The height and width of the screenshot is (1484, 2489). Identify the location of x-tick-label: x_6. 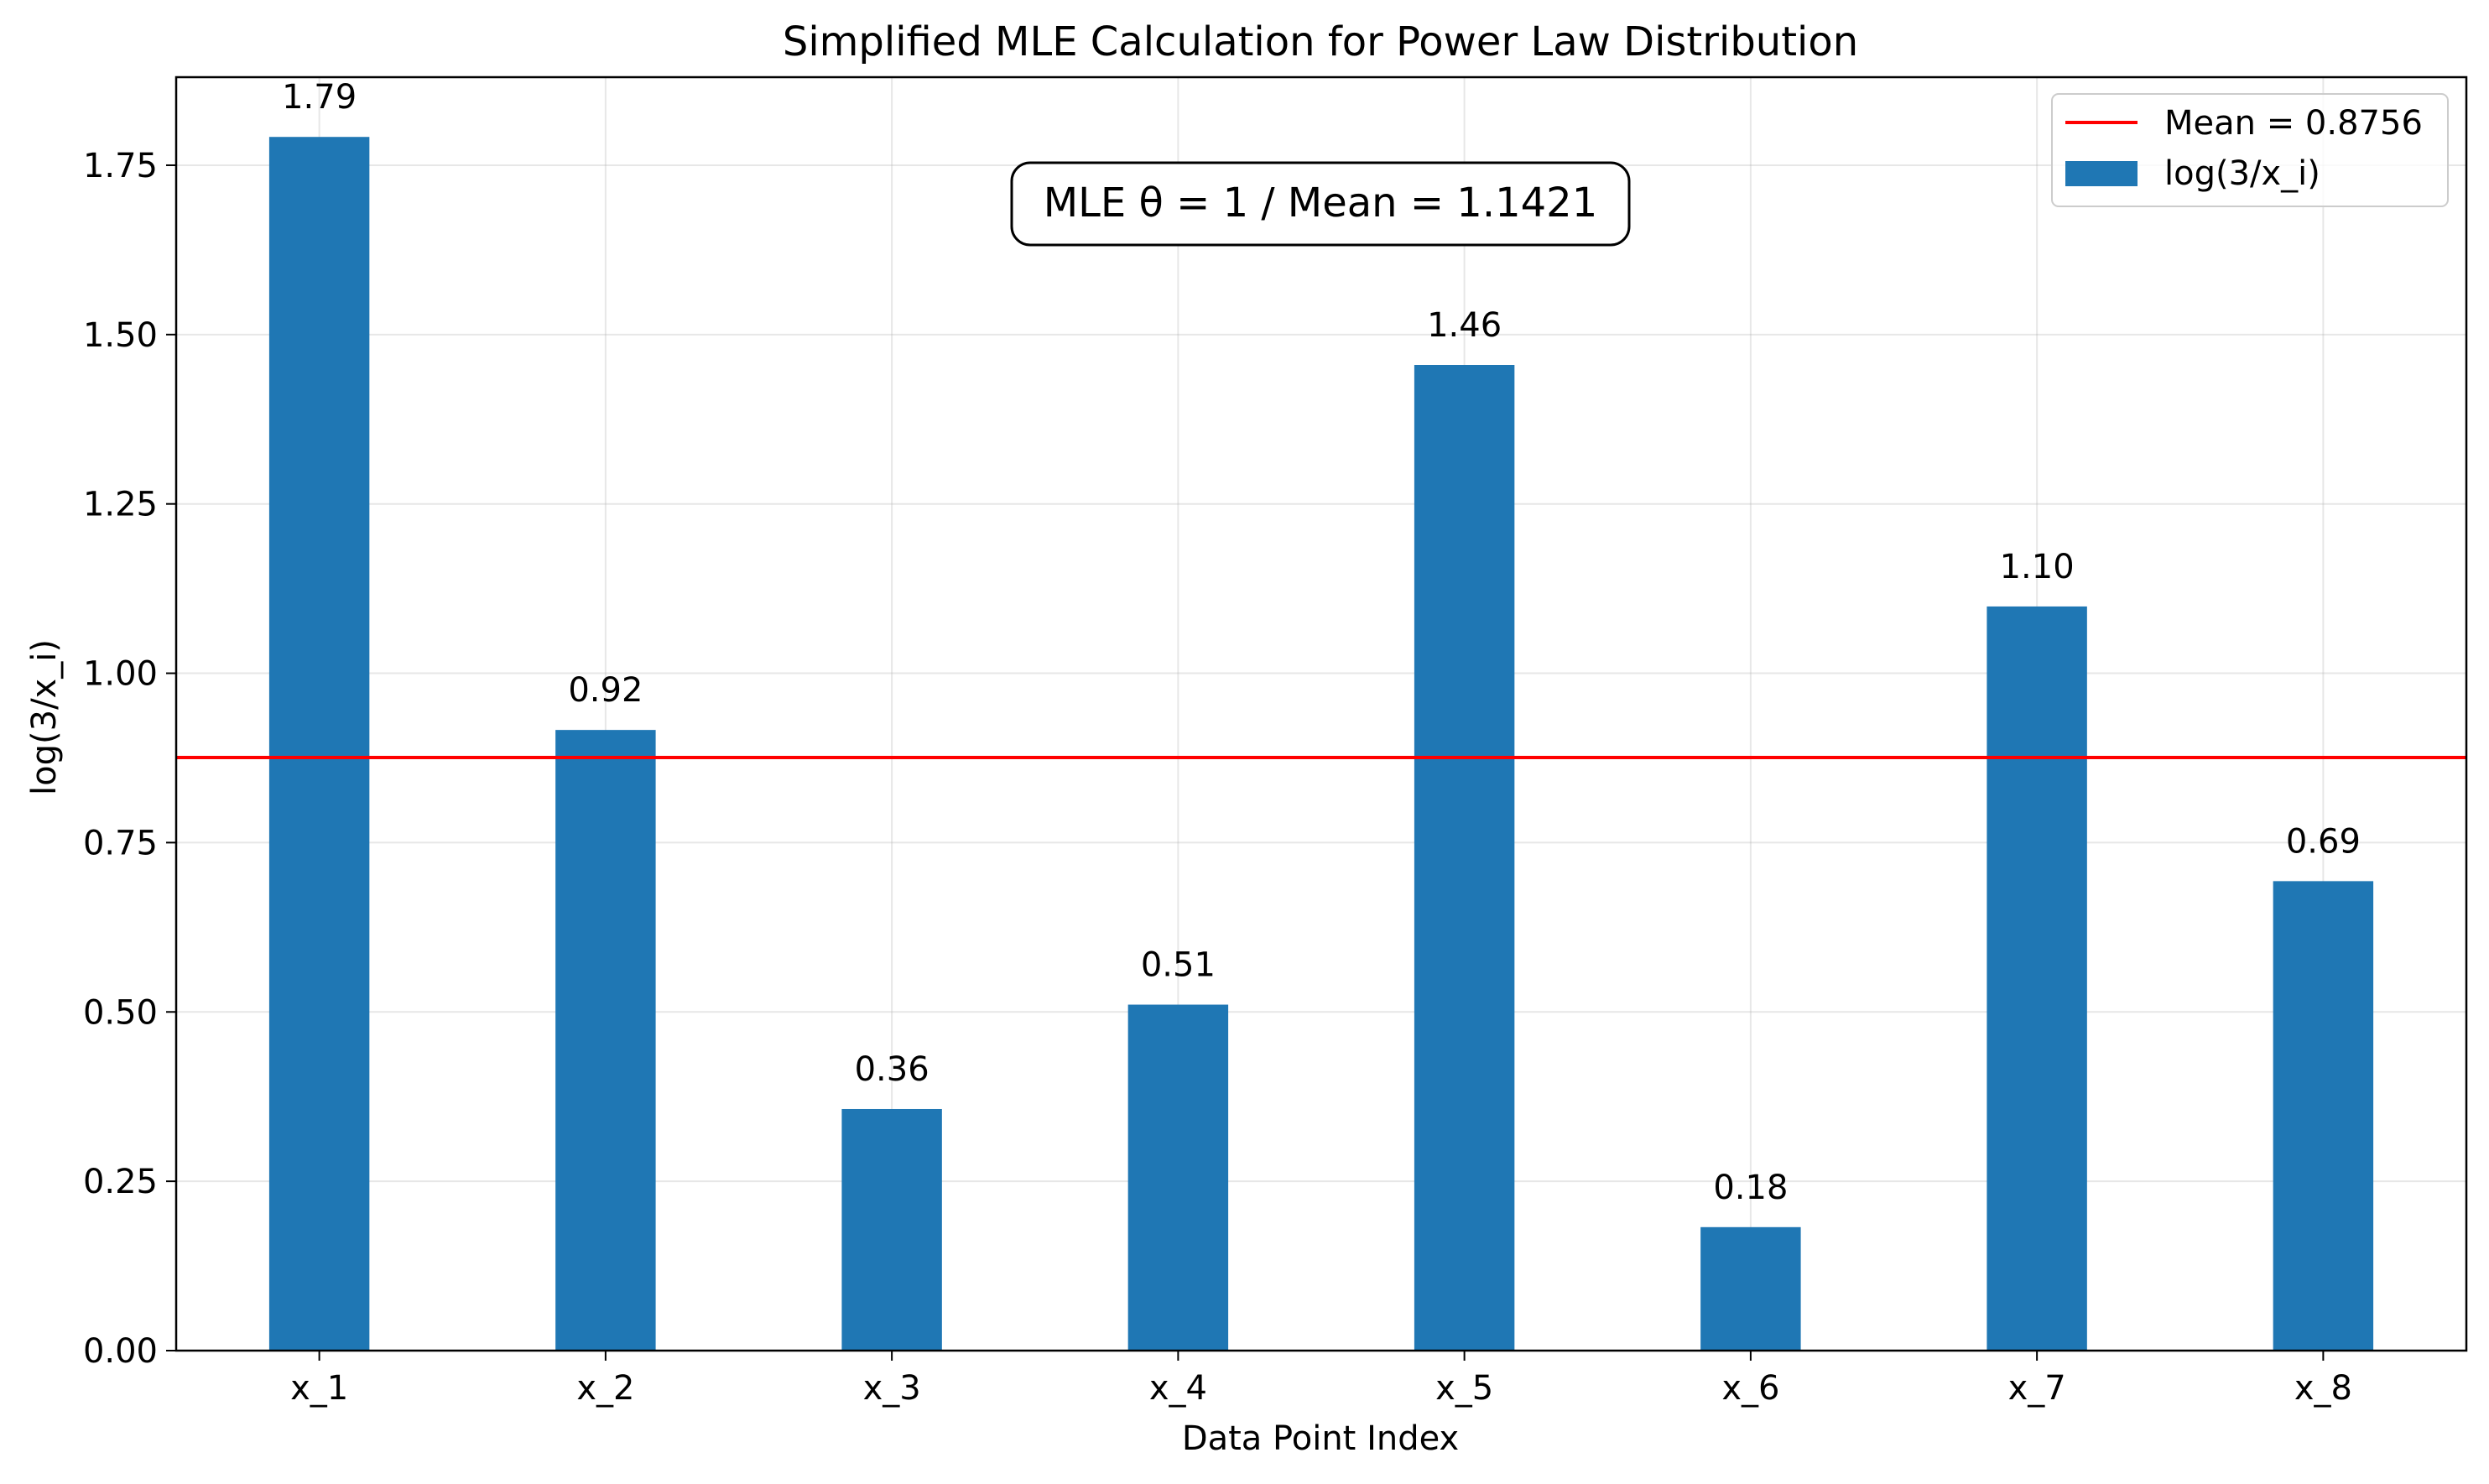
(1750, 1388).